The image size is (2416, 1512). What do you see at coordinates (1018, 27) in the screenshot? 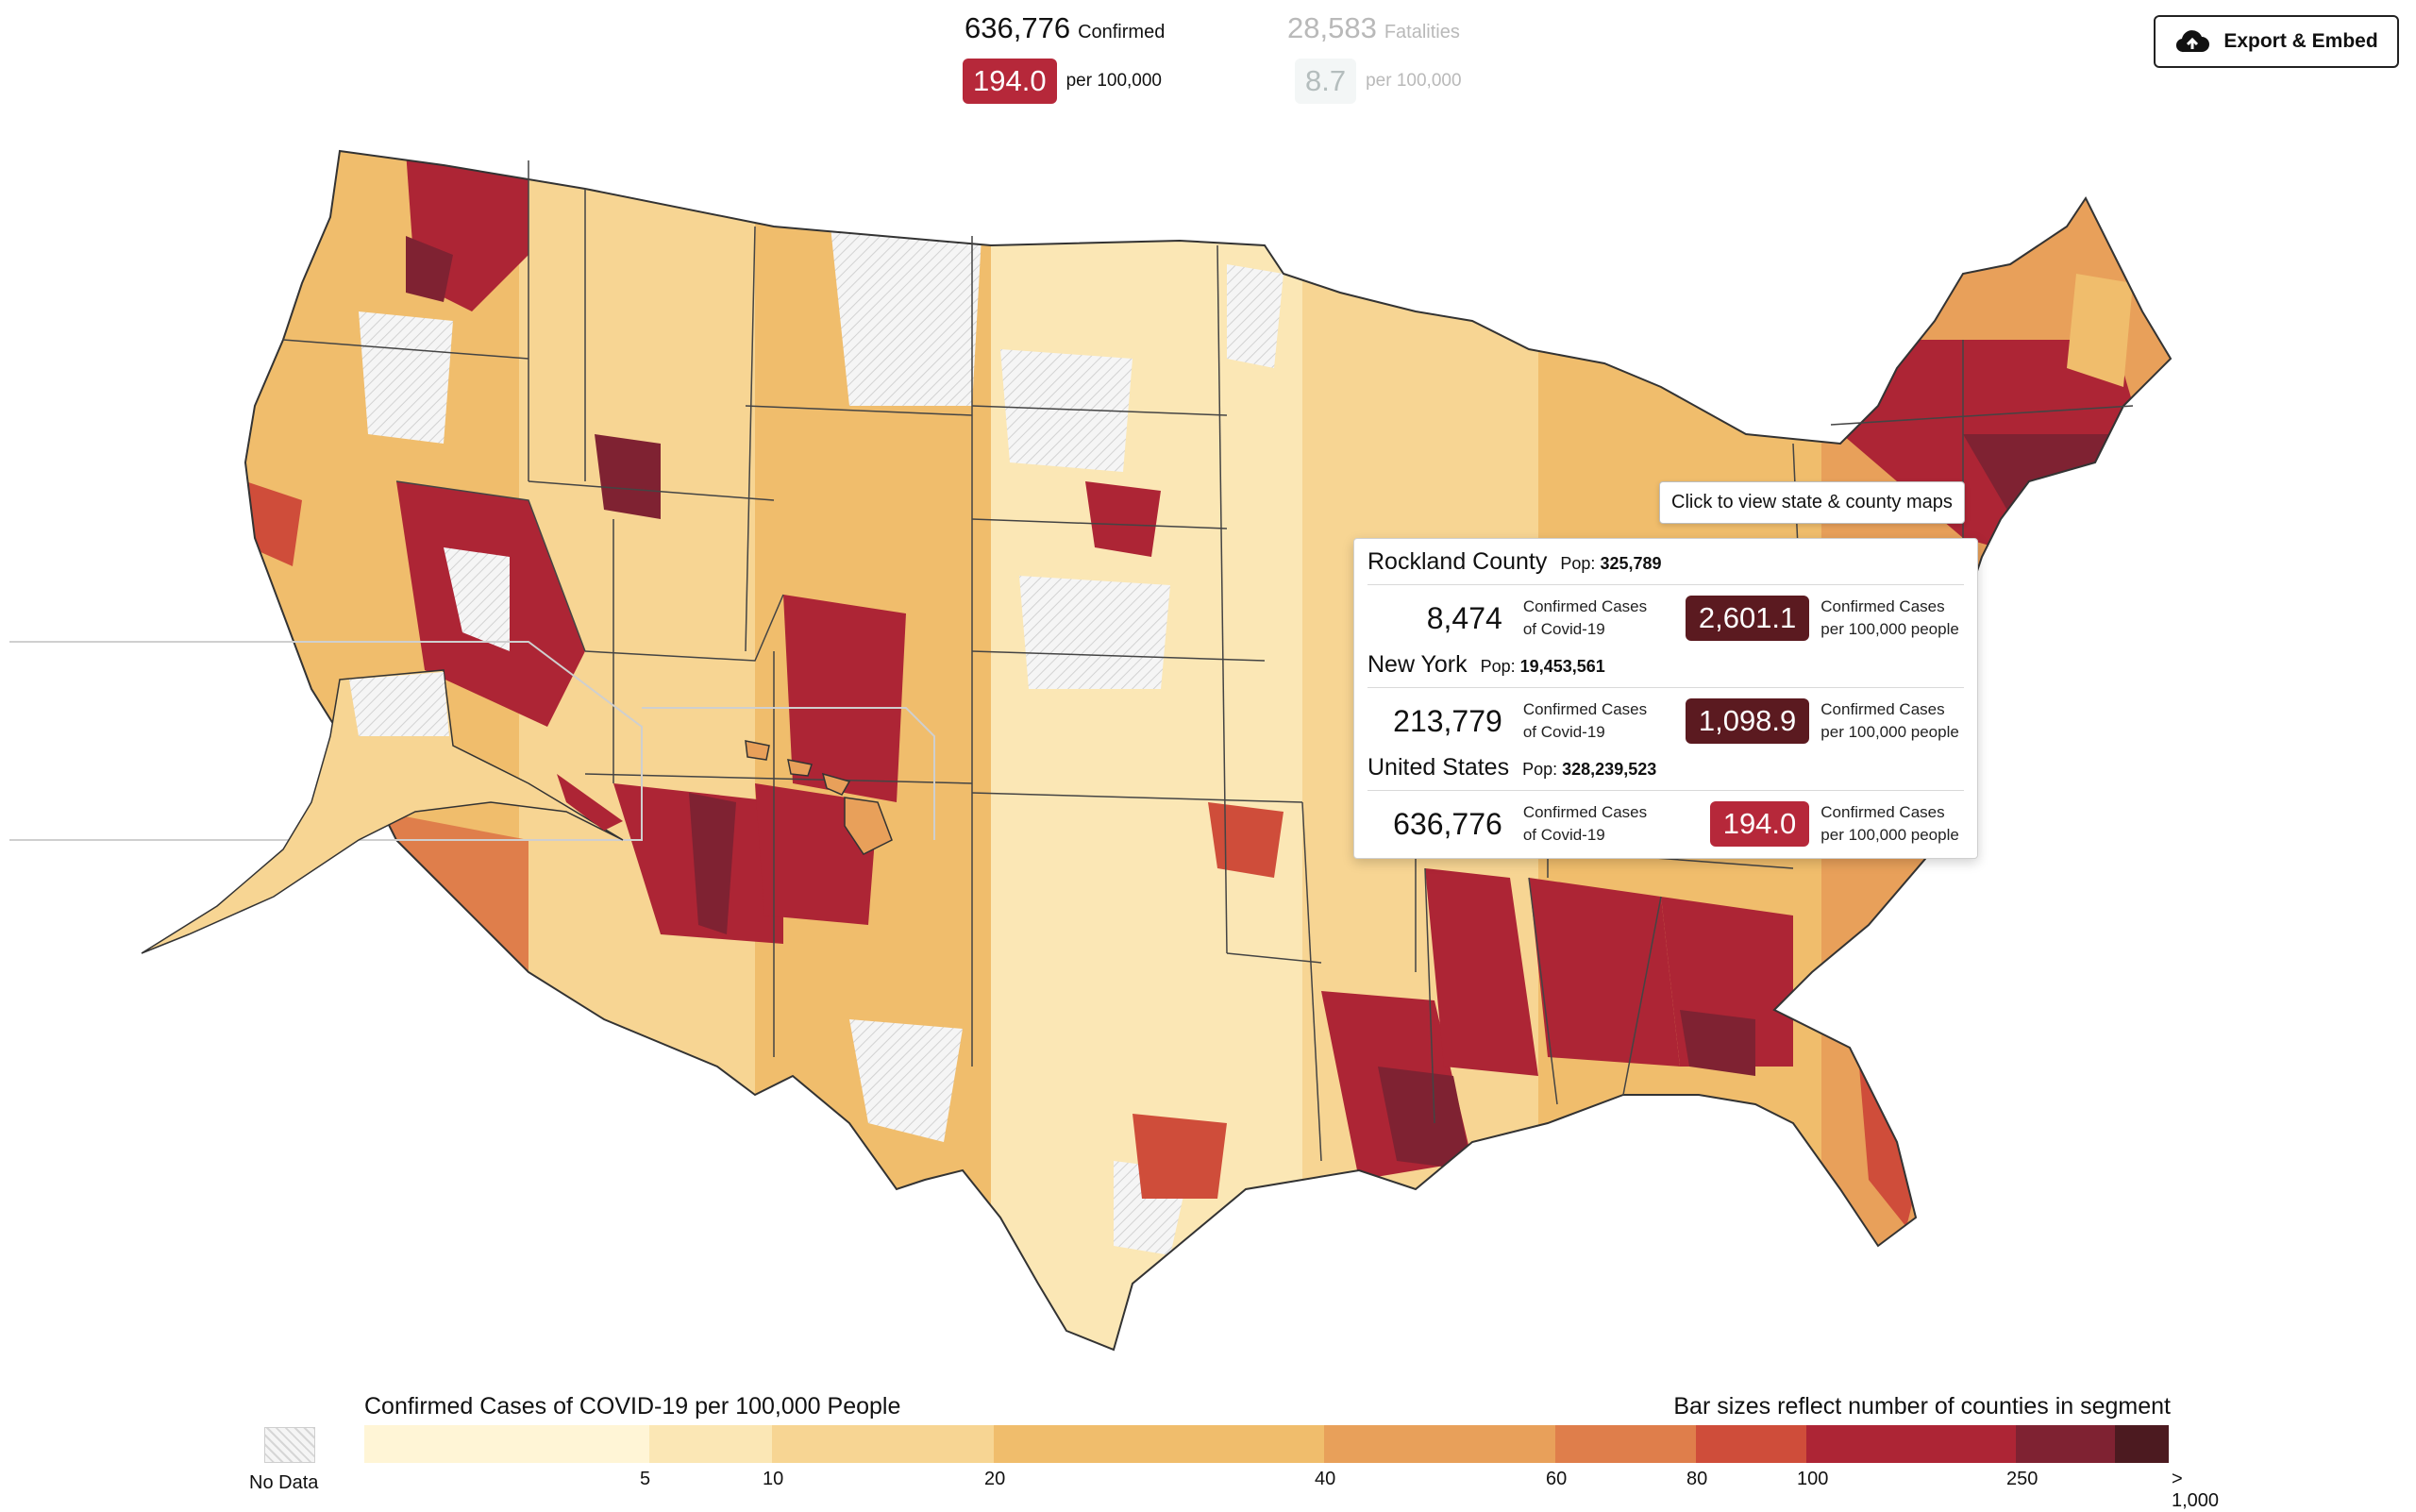
I see `confirmed-value: 636,776` at bounding box center [1018, 27].